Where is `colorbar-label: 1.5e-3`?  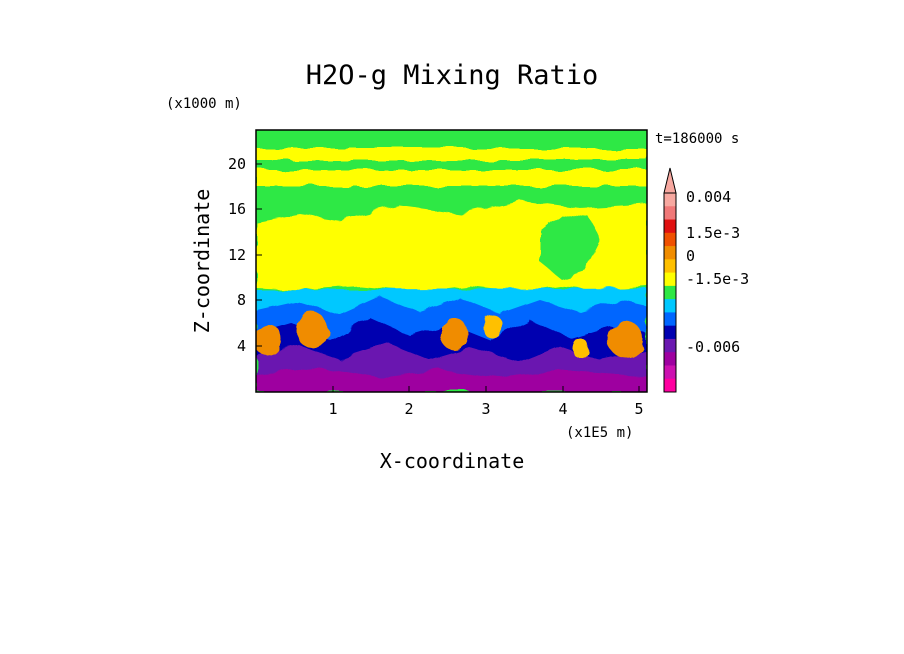
colorbar-label: 1.5e-3 is located at coordinates (713, 233).